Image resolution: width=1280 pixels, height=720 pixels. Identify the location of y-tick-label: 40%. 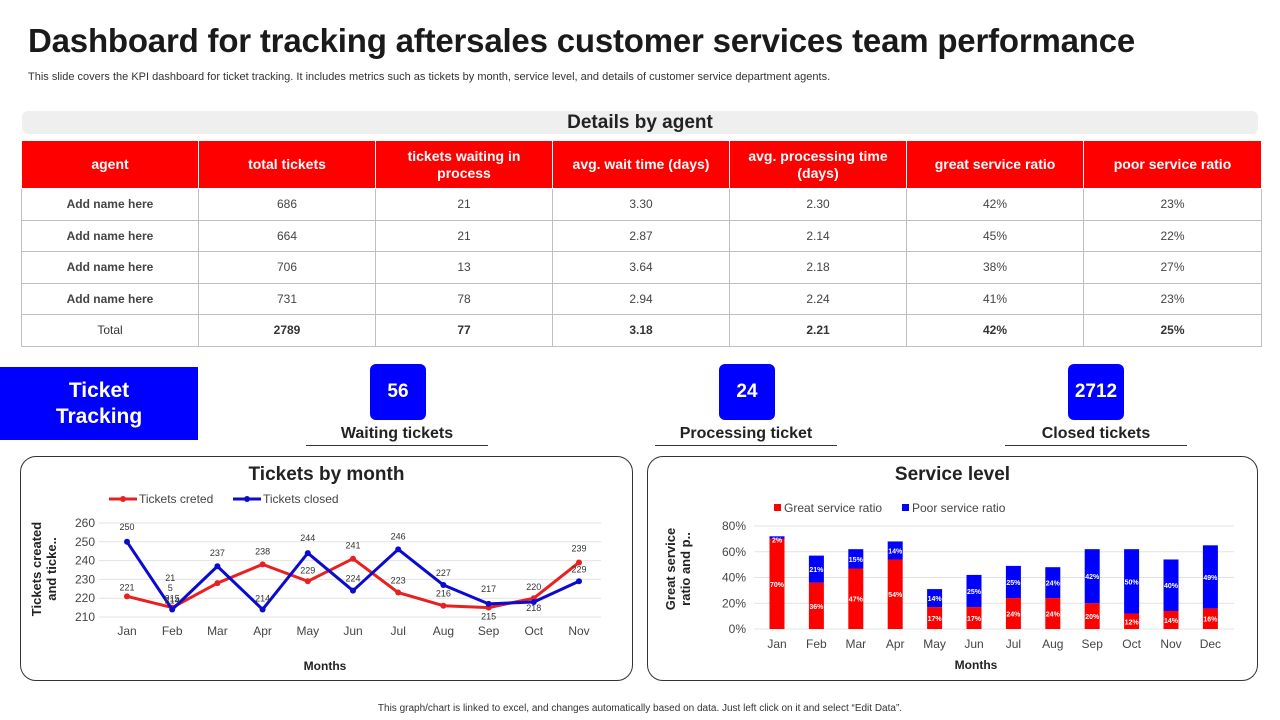
(734, 578).